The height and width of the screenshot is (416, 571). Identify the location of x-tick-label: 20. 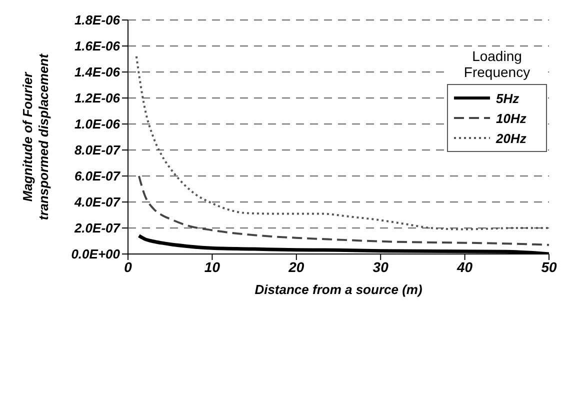
(296, 266).